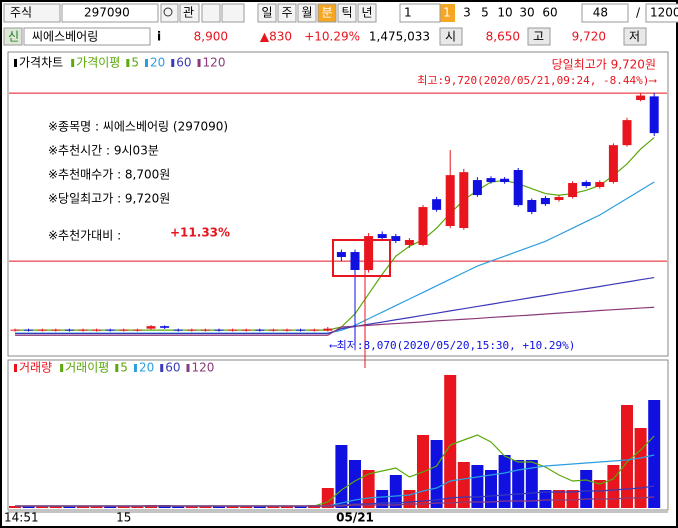  What do you see at coordinates (169, 13) in the screenshot?
I see `search-button` at bounding box center [169, 13].